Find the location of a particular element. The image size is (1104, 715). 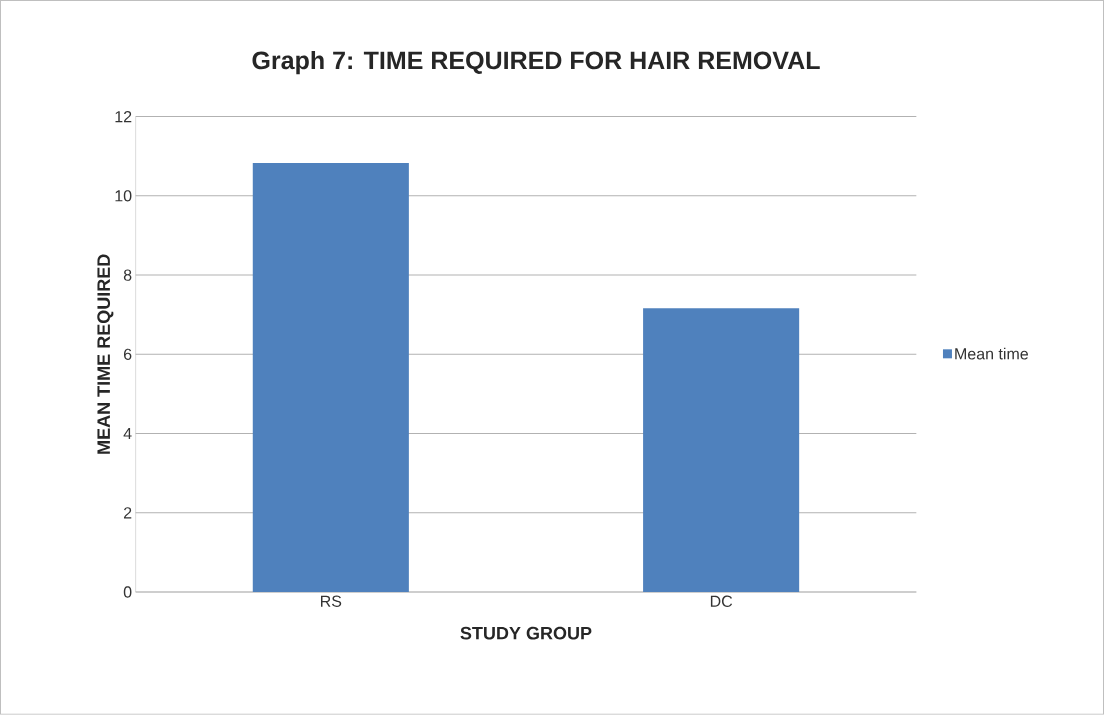

y-tick-label: 10 is located at coordinates (123, 196).